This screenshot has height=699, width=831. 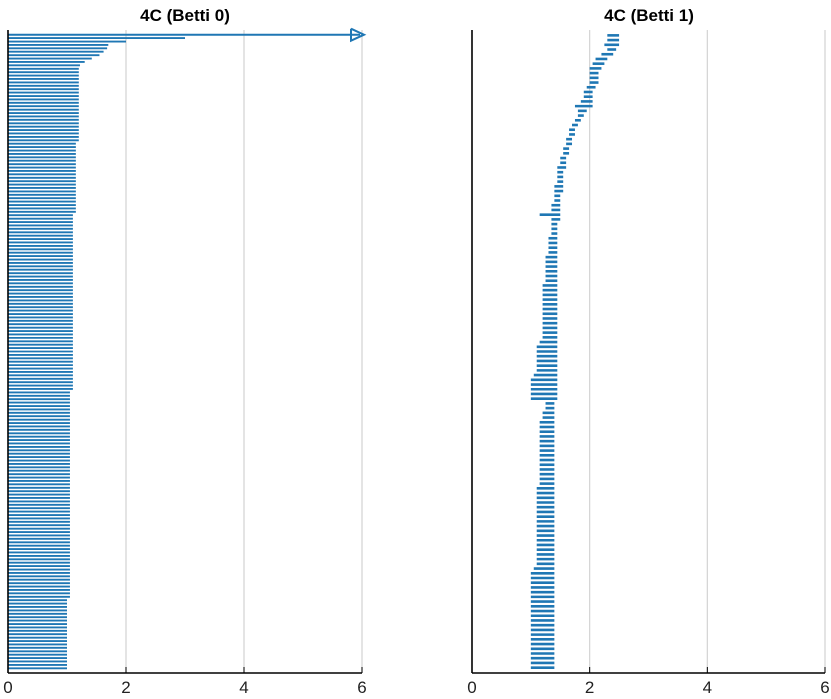 I want to click on chart-title: 4C (Betti 0), so click(x=185, y=15).